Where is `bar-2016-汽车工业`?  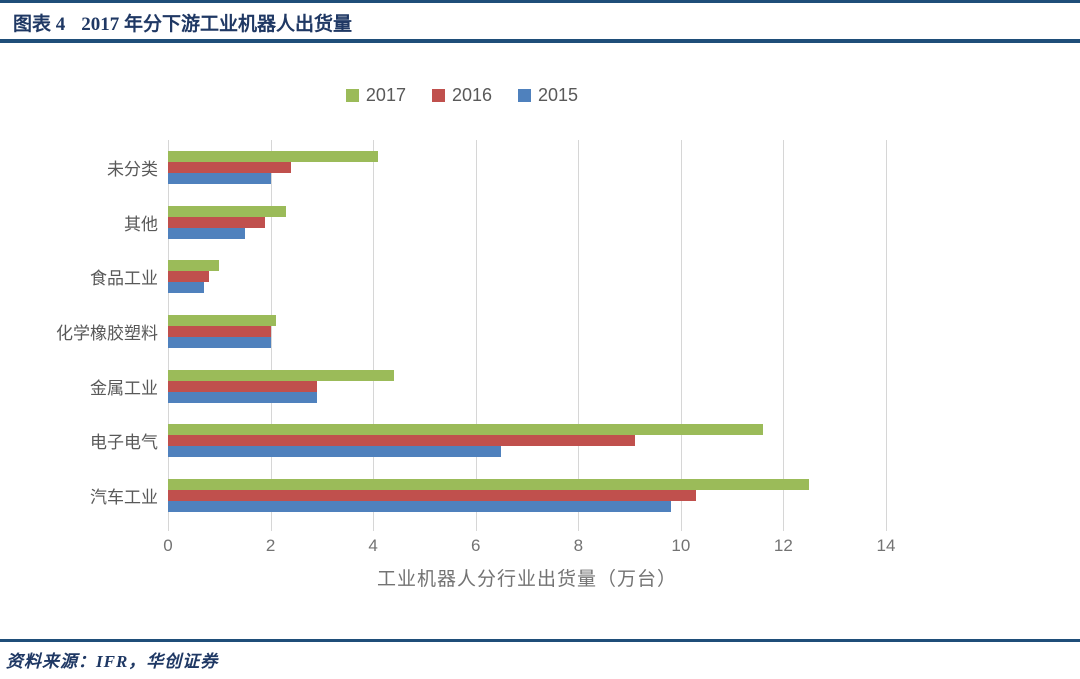 bar-2016-汽车工业 is located at coordinates (432, 496).